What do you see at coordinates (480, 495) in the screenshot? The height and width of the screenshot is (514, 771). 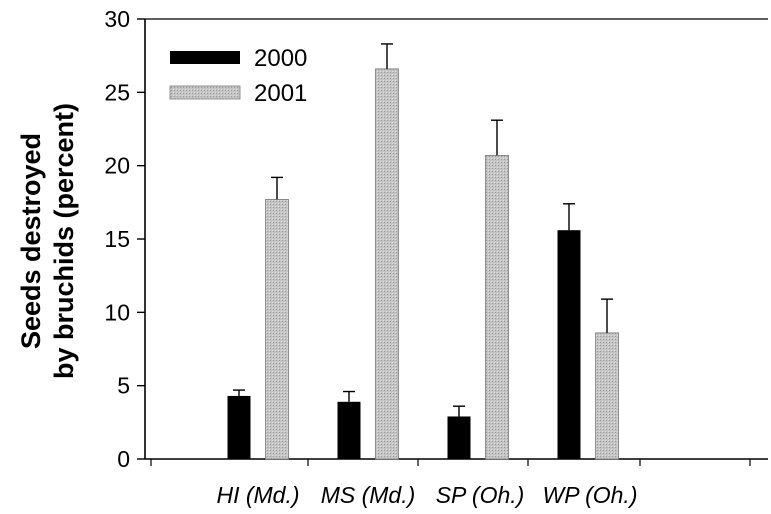 I see `x-tick-label: SP (Oh.)` at bounding box center [480, 495].